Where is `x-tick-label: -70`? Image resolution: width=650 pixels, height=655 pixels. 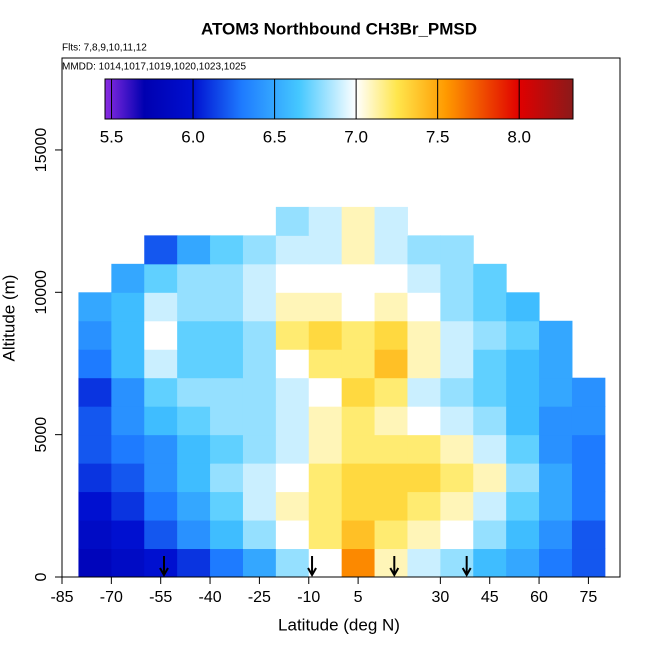
x-tick-label: -70 is located at coordinates (111, 597).